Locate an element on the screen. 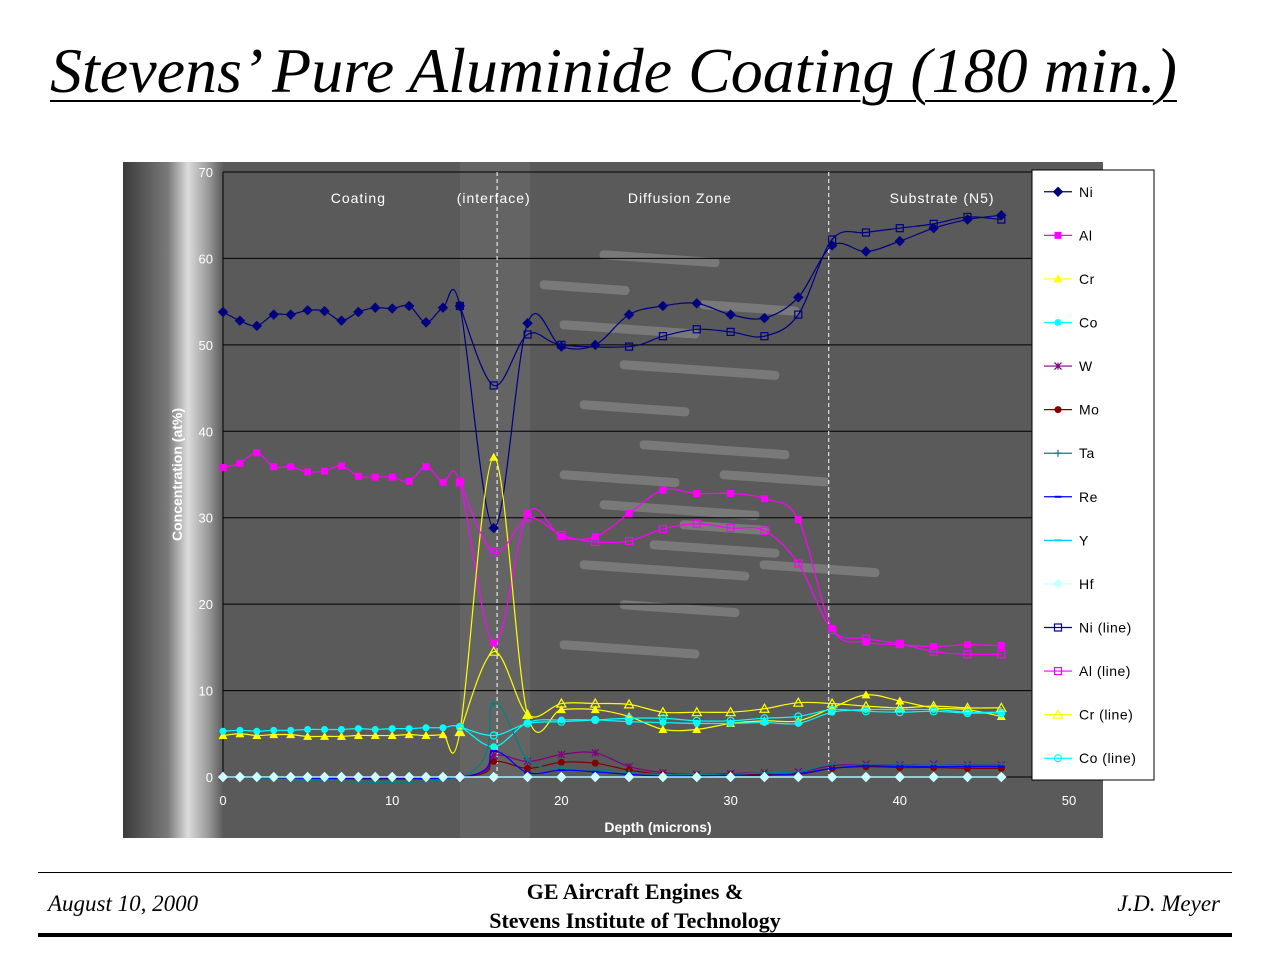  legend-label-ni-line: Ni (line) is located at coordinates (1105, 628).